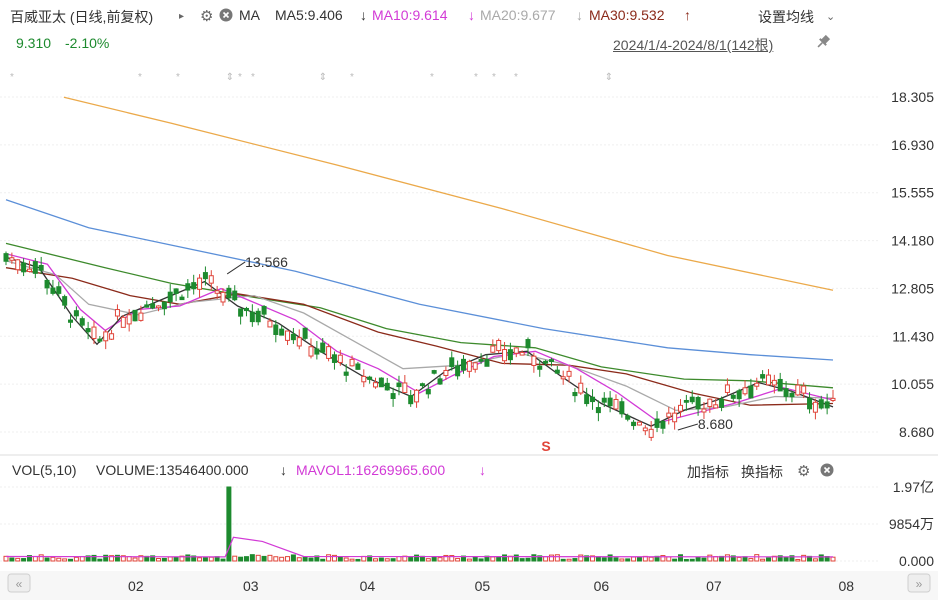 The width and height of the screenshot is (938, 600). I want to click on x-tick-label: 04, so click(368, 586).